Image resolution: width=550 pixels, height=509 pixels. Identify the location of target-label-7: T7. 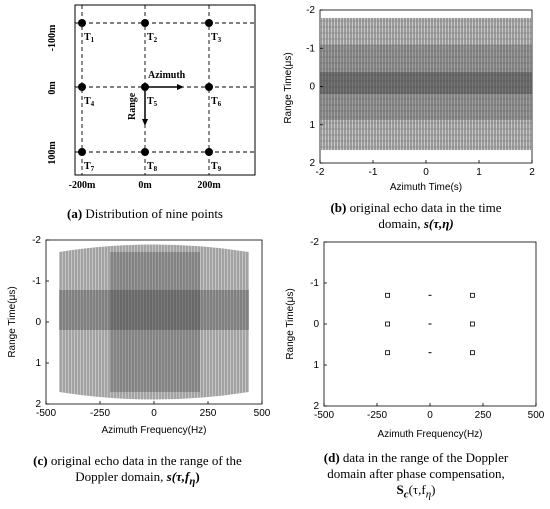
(89, 167).